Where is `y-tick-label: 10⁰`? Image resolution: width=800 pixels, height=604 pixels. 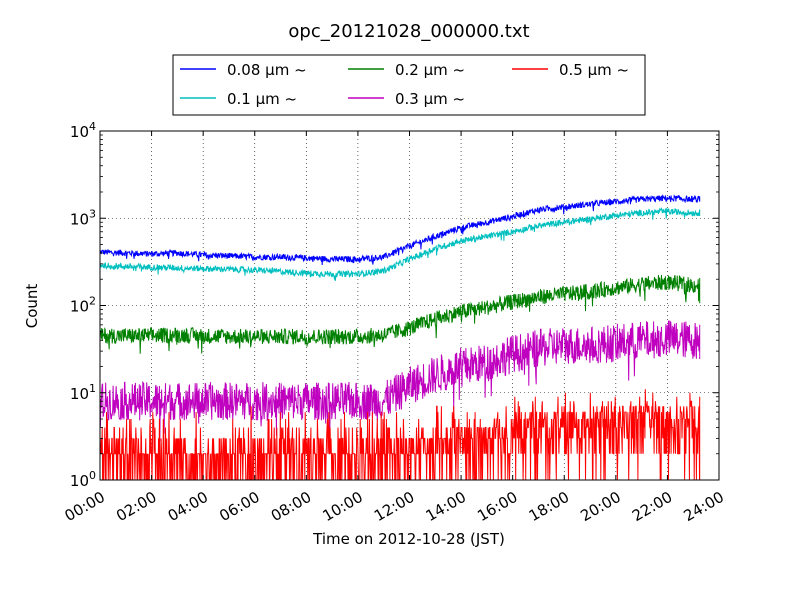 y-tick-label: 10⁰ is located at coordinates (83, 479).